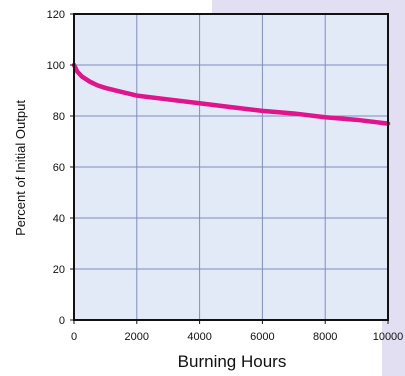 Image resolution: width=405 pixels, height=376 pixels. Describe the element at coordinates (232, 361) in the screenshot. I see `x-axis-label: Burning Hours` at that location.